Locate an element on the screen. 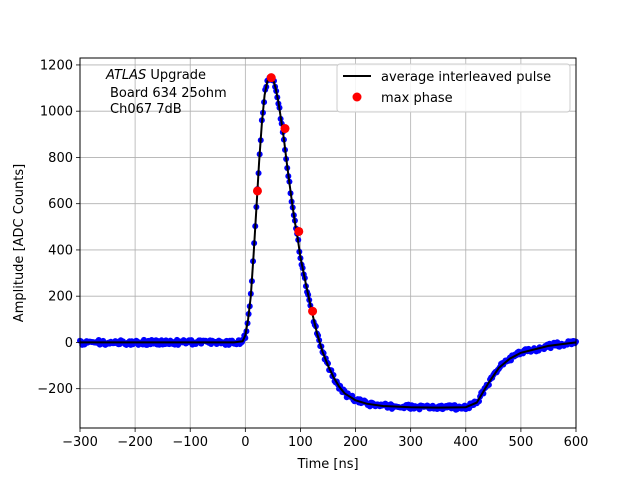  x-tick-label: −100 is located at coordinates (190, 442).